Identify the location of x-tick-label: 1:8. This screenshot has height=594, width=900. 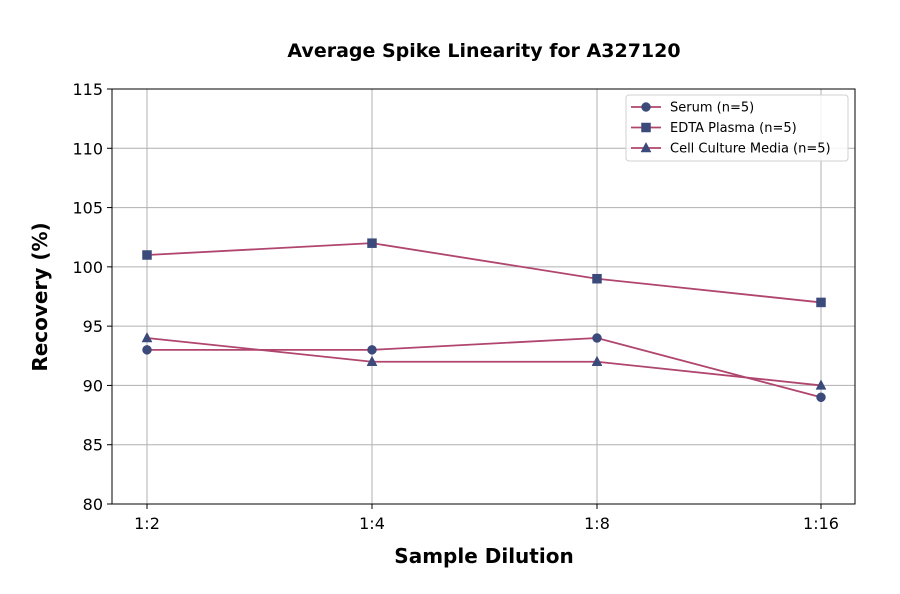
(597, 523).